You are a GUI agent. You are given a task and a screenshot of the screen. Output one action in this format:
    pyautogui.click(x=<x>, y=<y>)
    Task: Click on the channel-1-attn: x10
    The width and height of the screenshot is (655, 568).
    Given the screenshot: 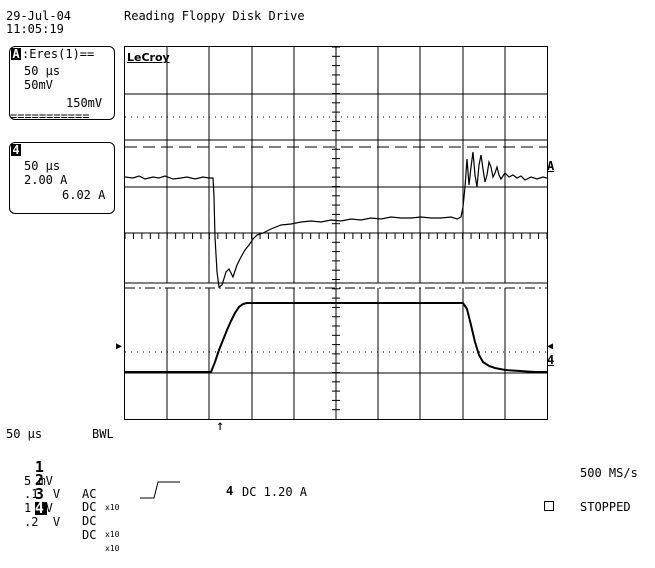 What is the action you would take?
    pyautogui.click(x=112, y=507)
    